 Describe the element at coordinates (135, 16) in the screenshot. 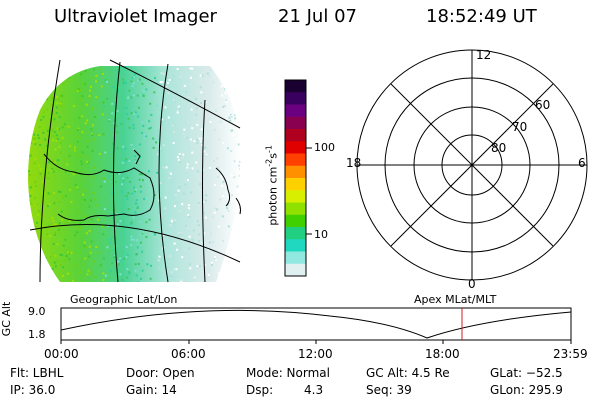

I see `instrument-title: Ultraviolet Imager` at that location.